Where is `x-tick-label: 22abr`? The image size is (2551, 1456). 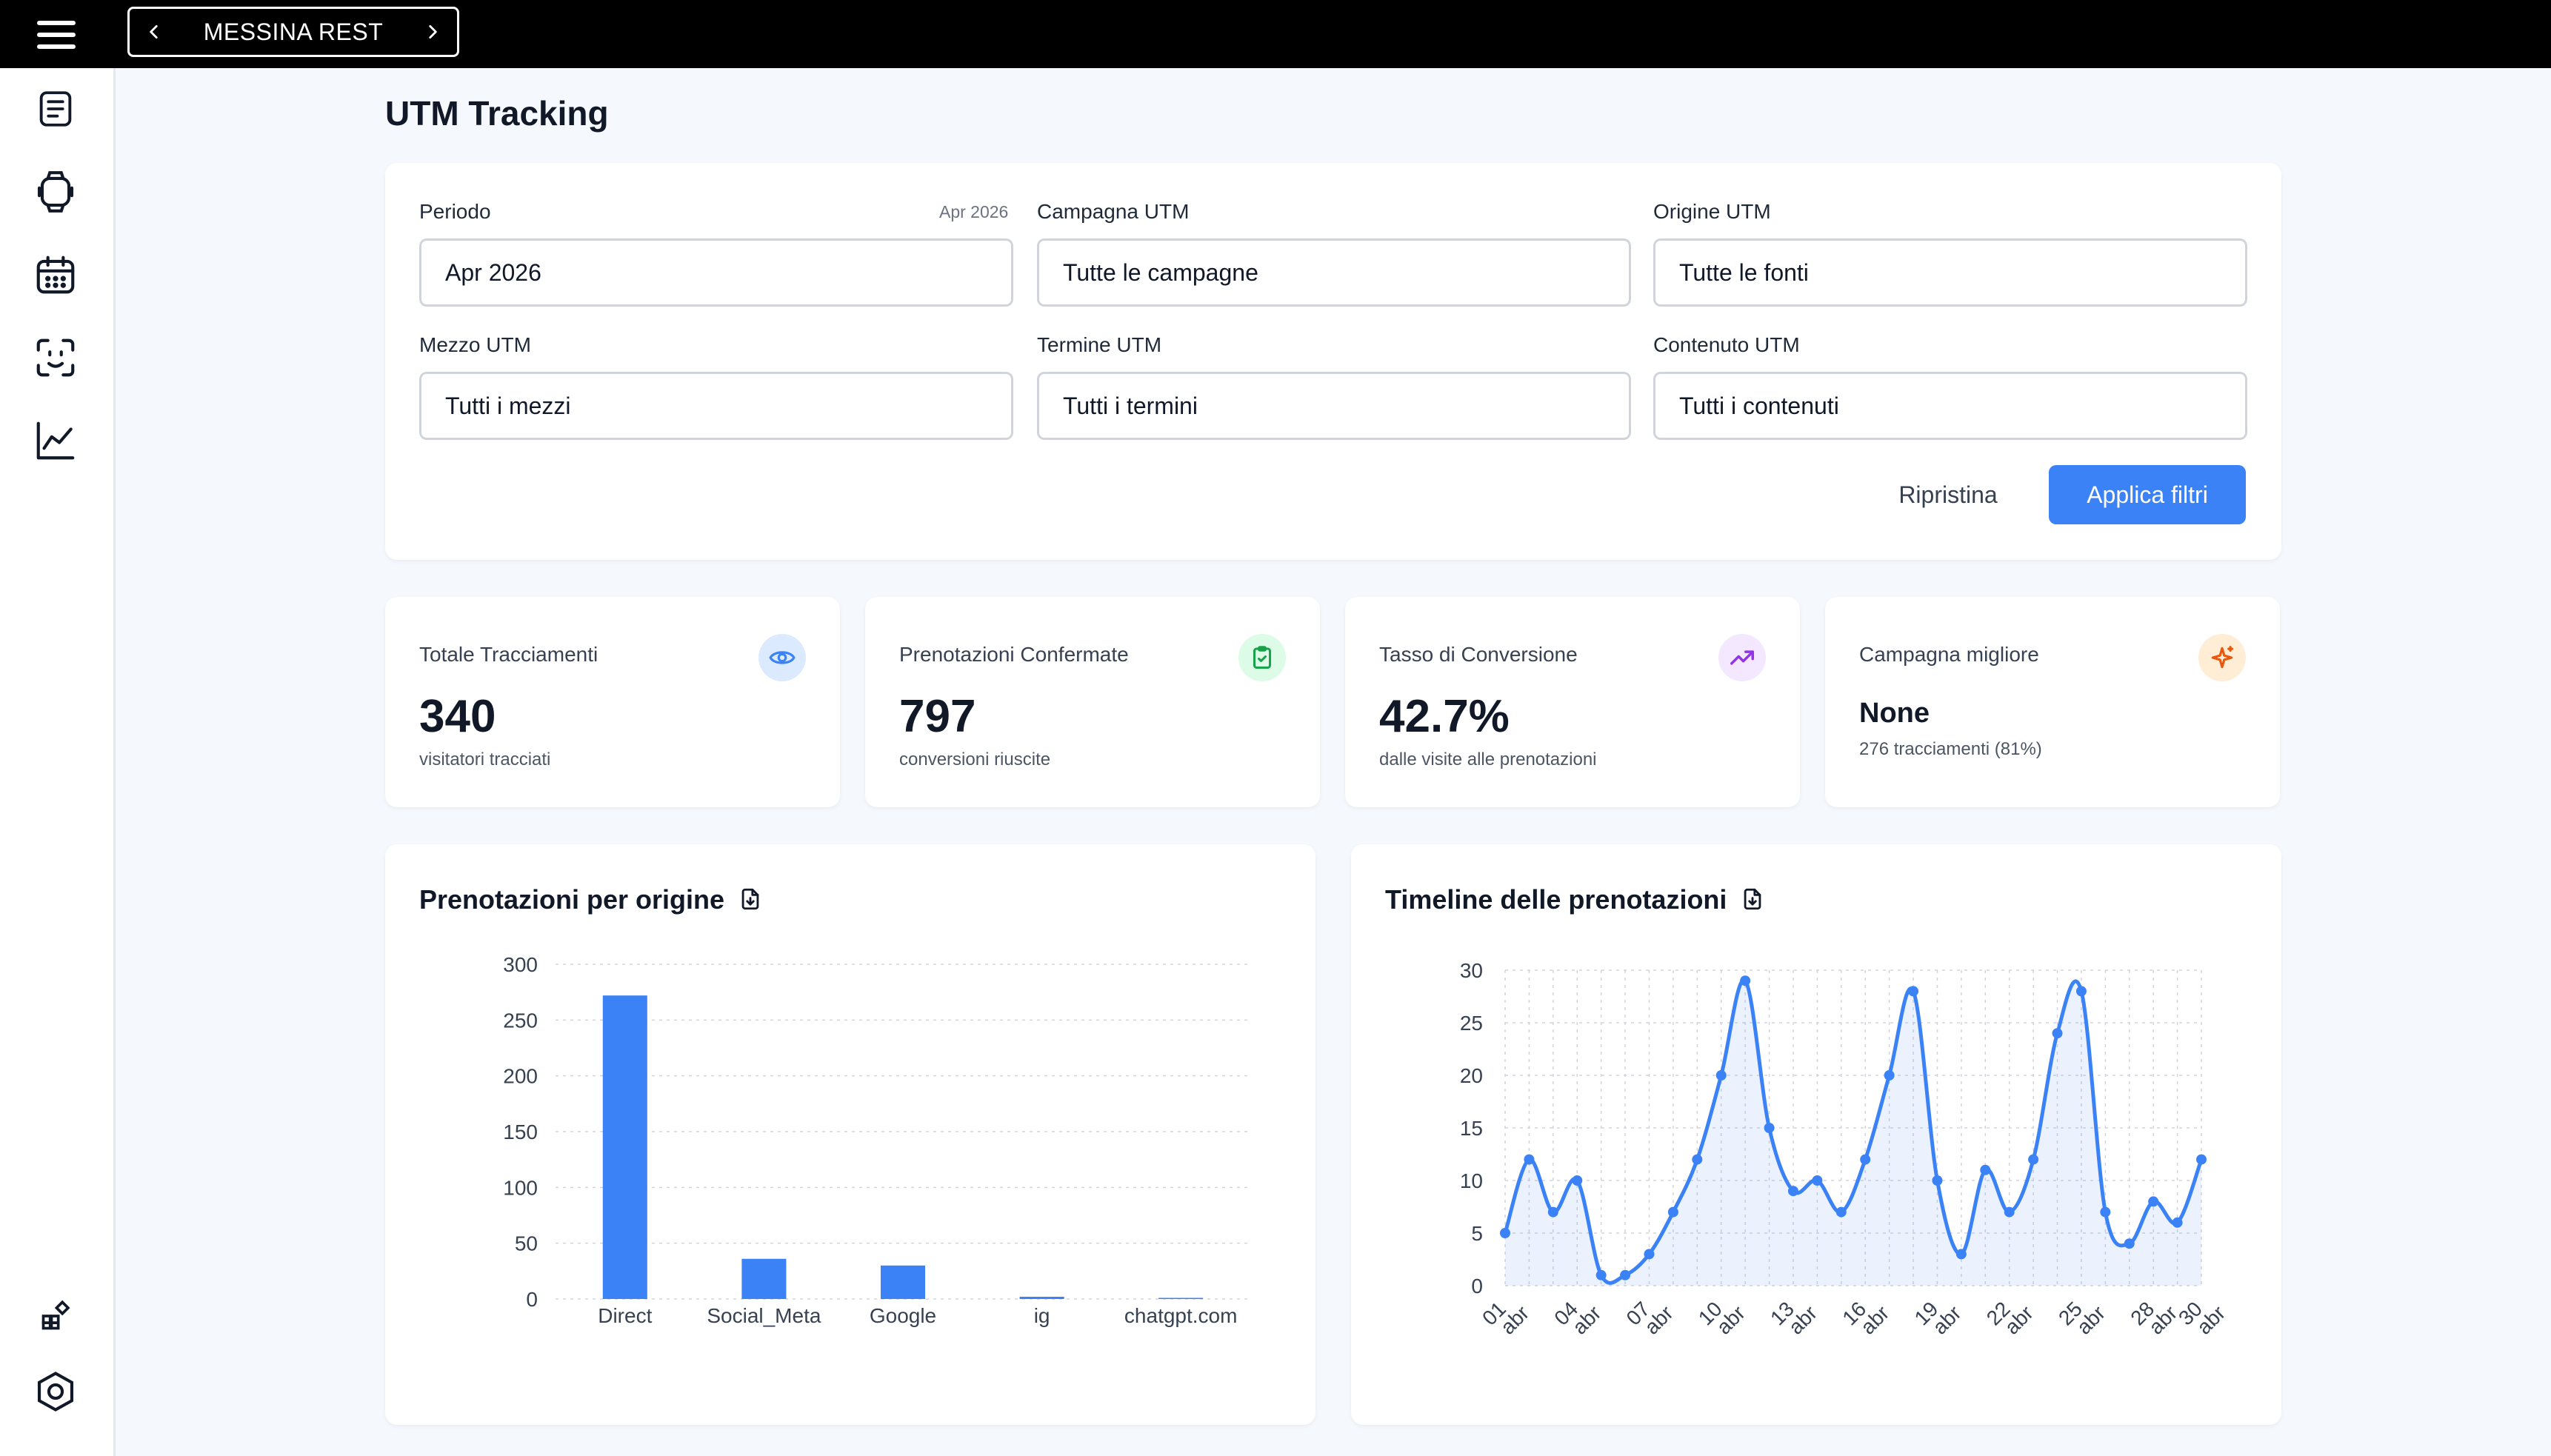
x-tick-label: 22abr is located at coordinates (2010, 1315).